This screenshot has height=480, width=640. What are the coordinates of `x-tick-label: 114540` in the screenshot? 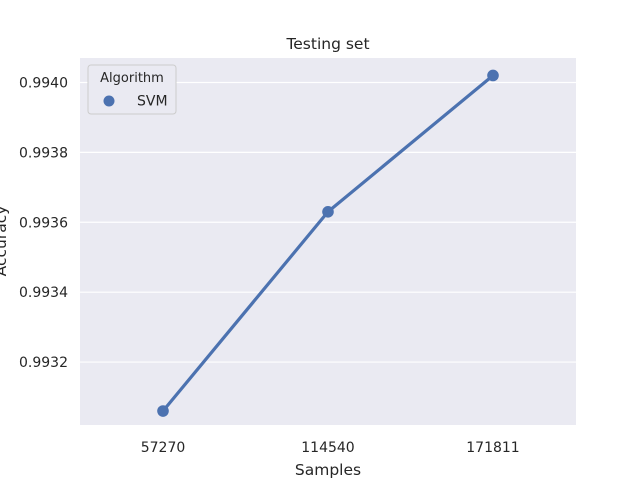 It's located at (327, 448).